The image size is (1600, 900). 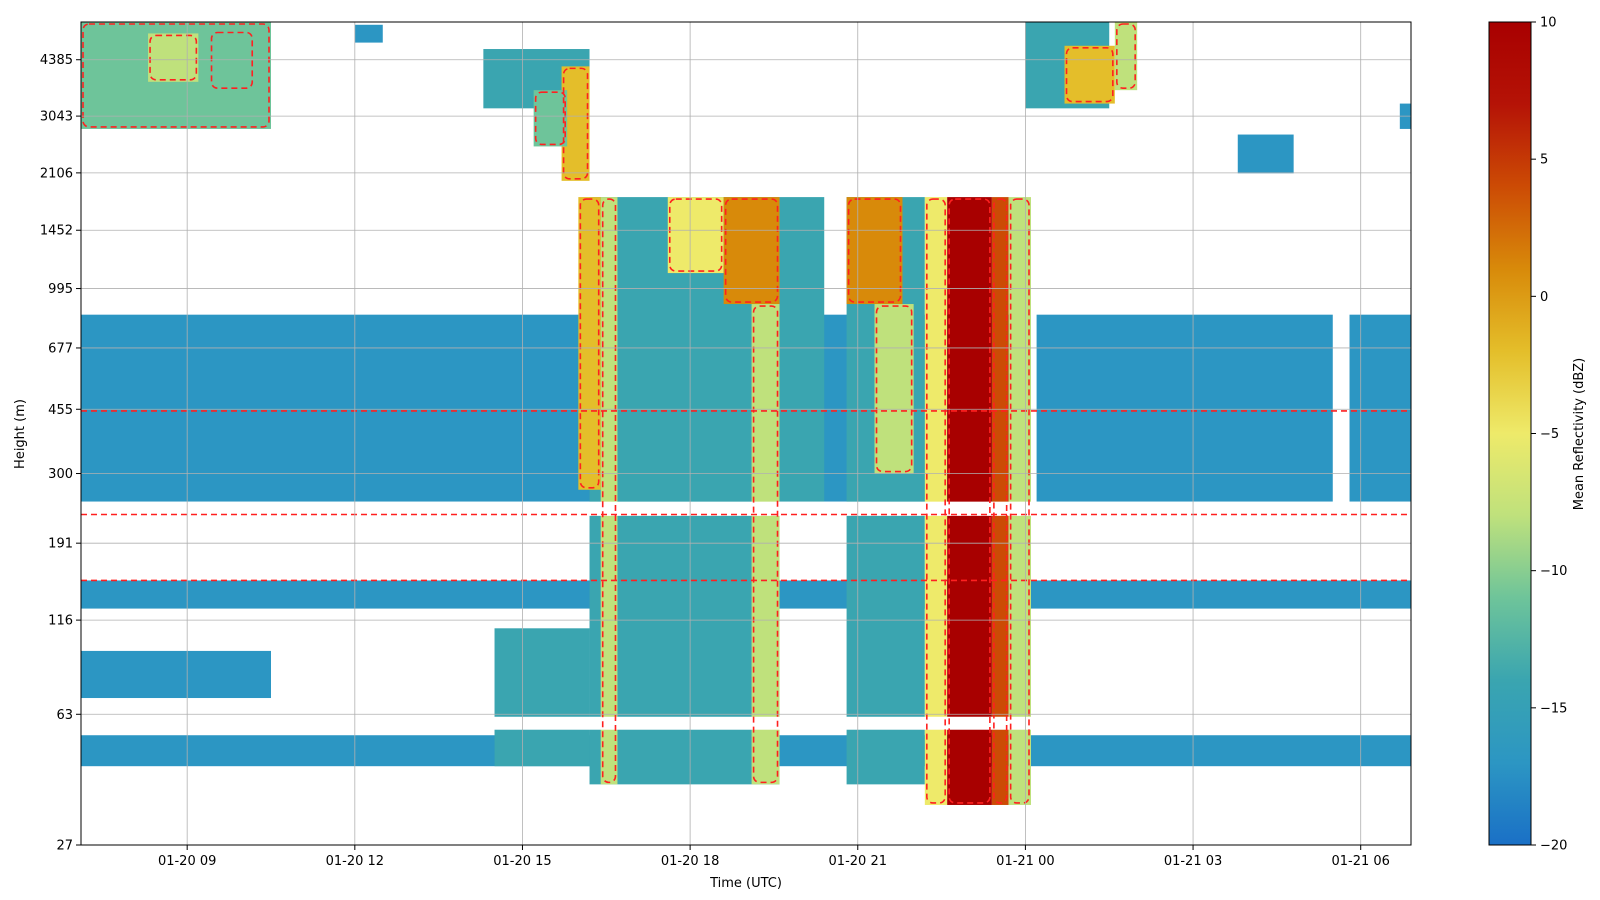 I want to click on colorbar-ticks: −20 −15 −10 −5 0 5 10, so click(x=1549, y=435).